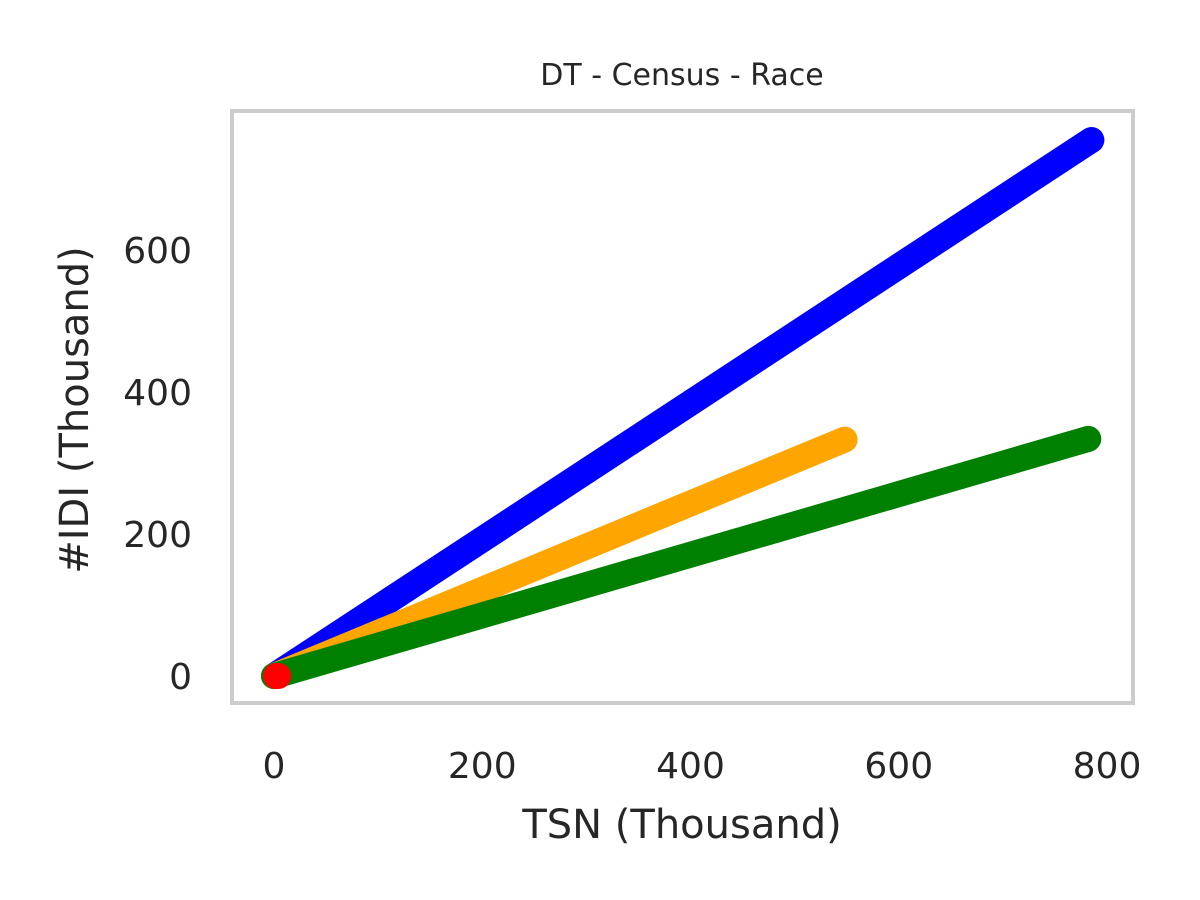 This screenshot has width=1200, height=900. What do you see at coordinates (157, 464) in the screenshot?
I see `y-tick-labels: 0 200 400 600` at bounding box center [157, 464].